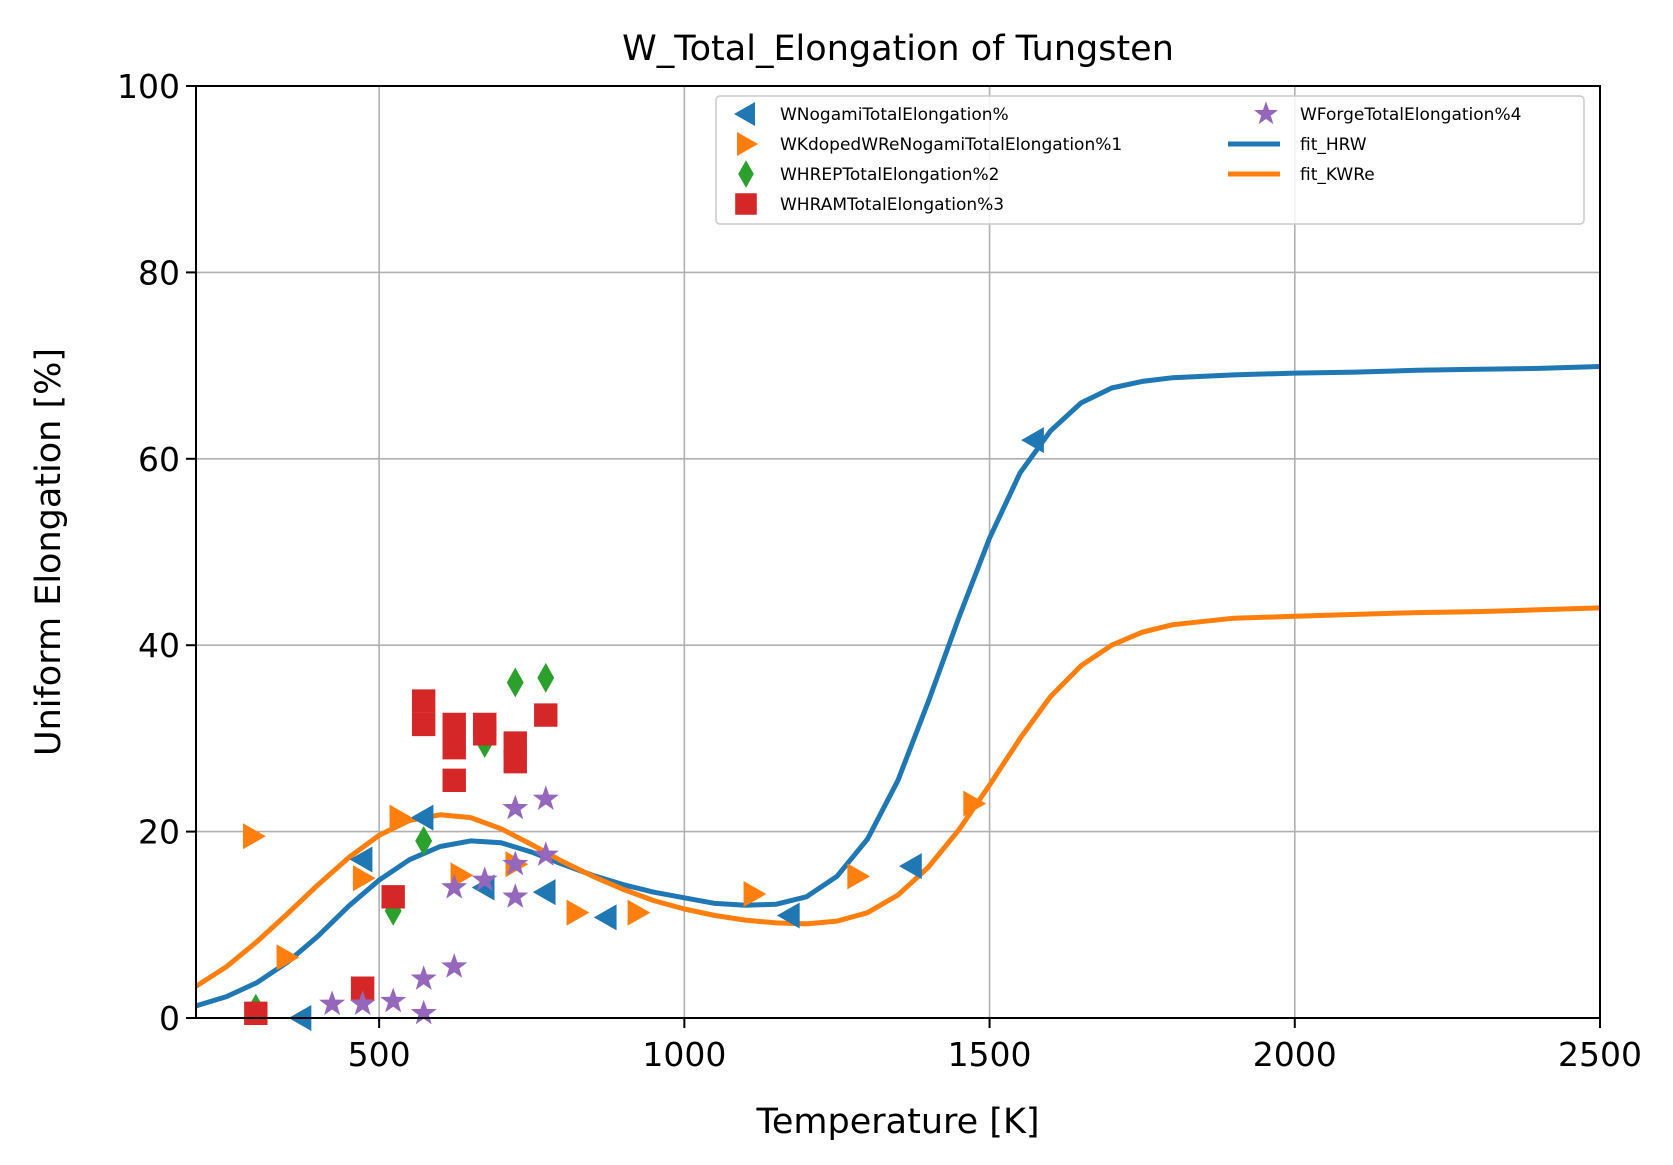 The width and height of the screenshot is (1673, 1165). Describe the element at coordinates (951, 145) in the screenshot. I see `legend-label: WKdopedWReNogamiTotalElongation%1` at that location.